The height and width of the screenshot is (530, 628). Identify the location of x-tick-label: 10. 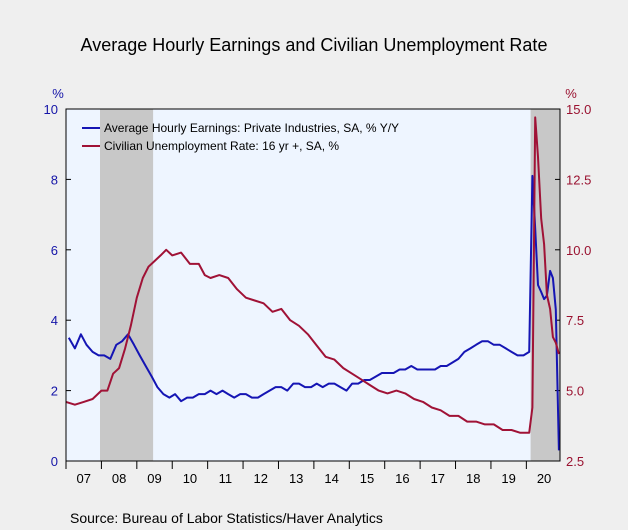
(190, 478).